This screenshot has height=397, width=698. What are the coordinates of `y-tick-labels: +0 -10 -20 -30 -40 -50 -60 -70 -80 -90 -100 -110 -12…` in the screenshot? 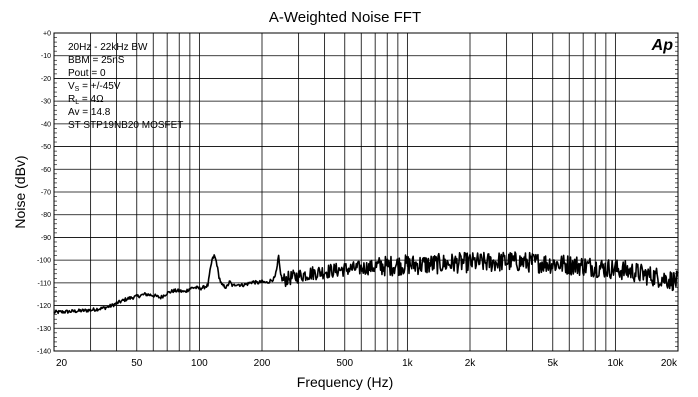 It's located at (44, 193).